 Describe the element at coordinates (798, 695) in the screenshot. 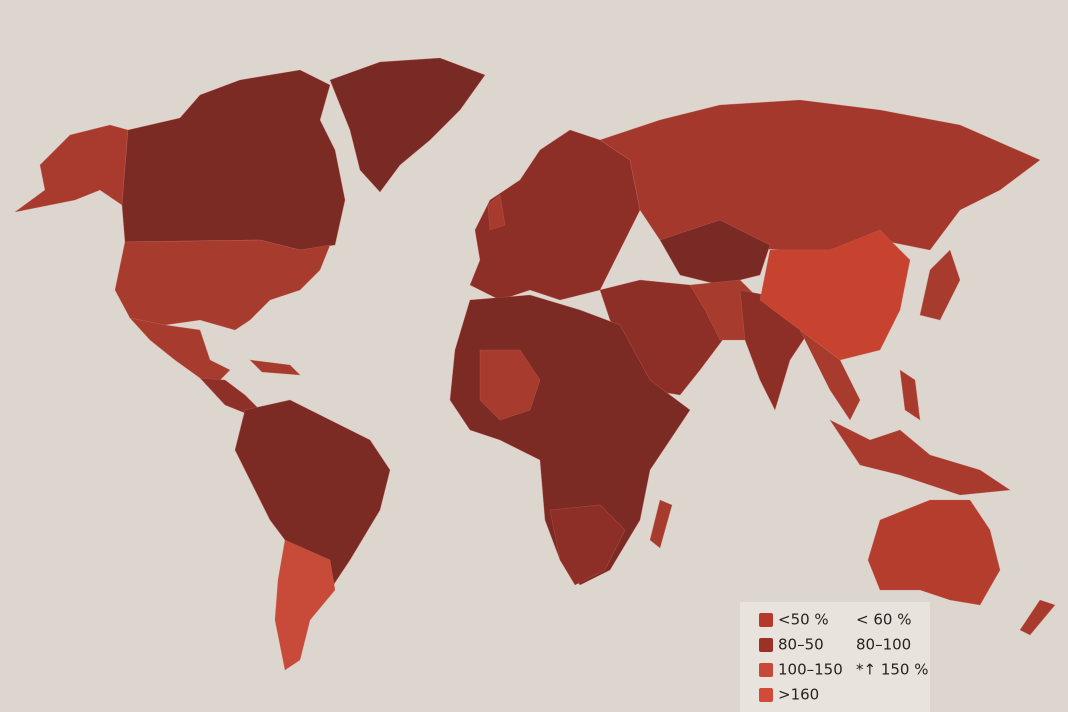

I see `legend-label: >160` at that location.